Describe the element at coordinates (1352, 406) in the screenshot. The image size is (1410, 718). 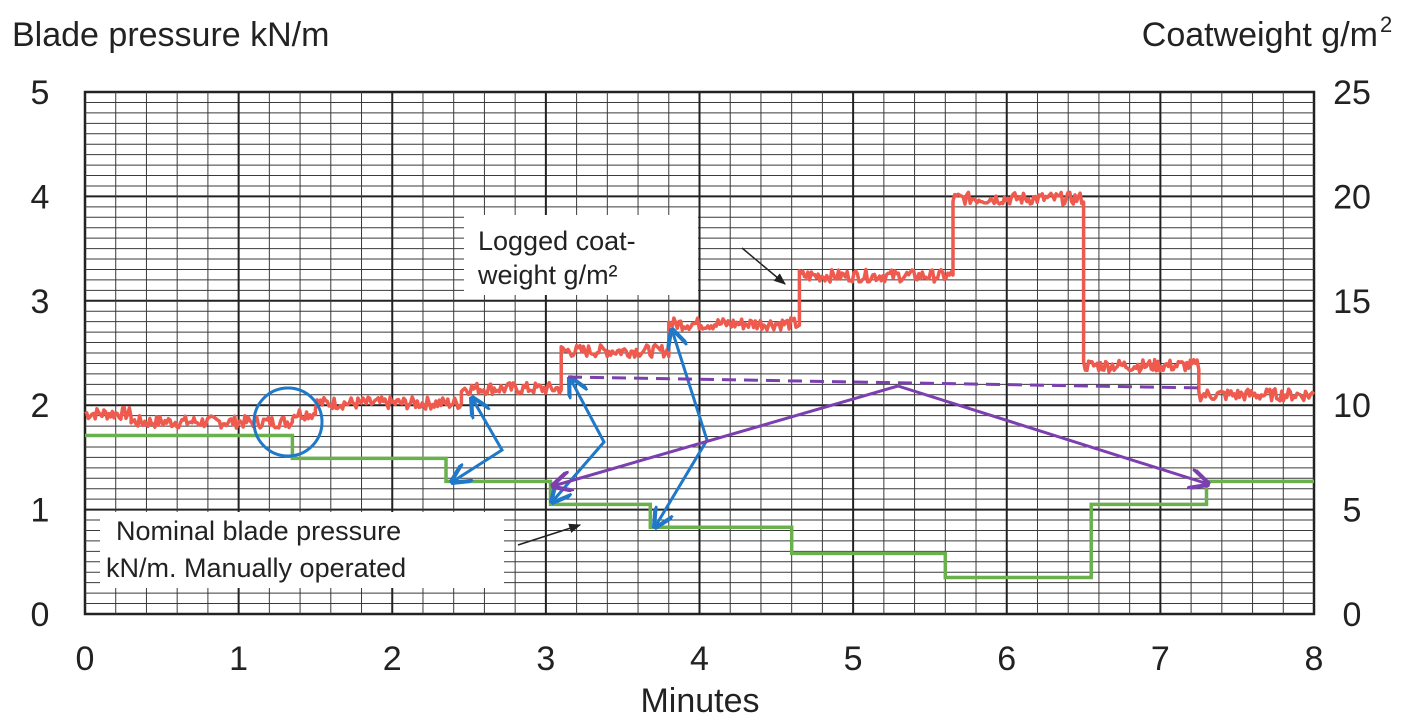
I see `y-right-tick-label: 10` at that location.